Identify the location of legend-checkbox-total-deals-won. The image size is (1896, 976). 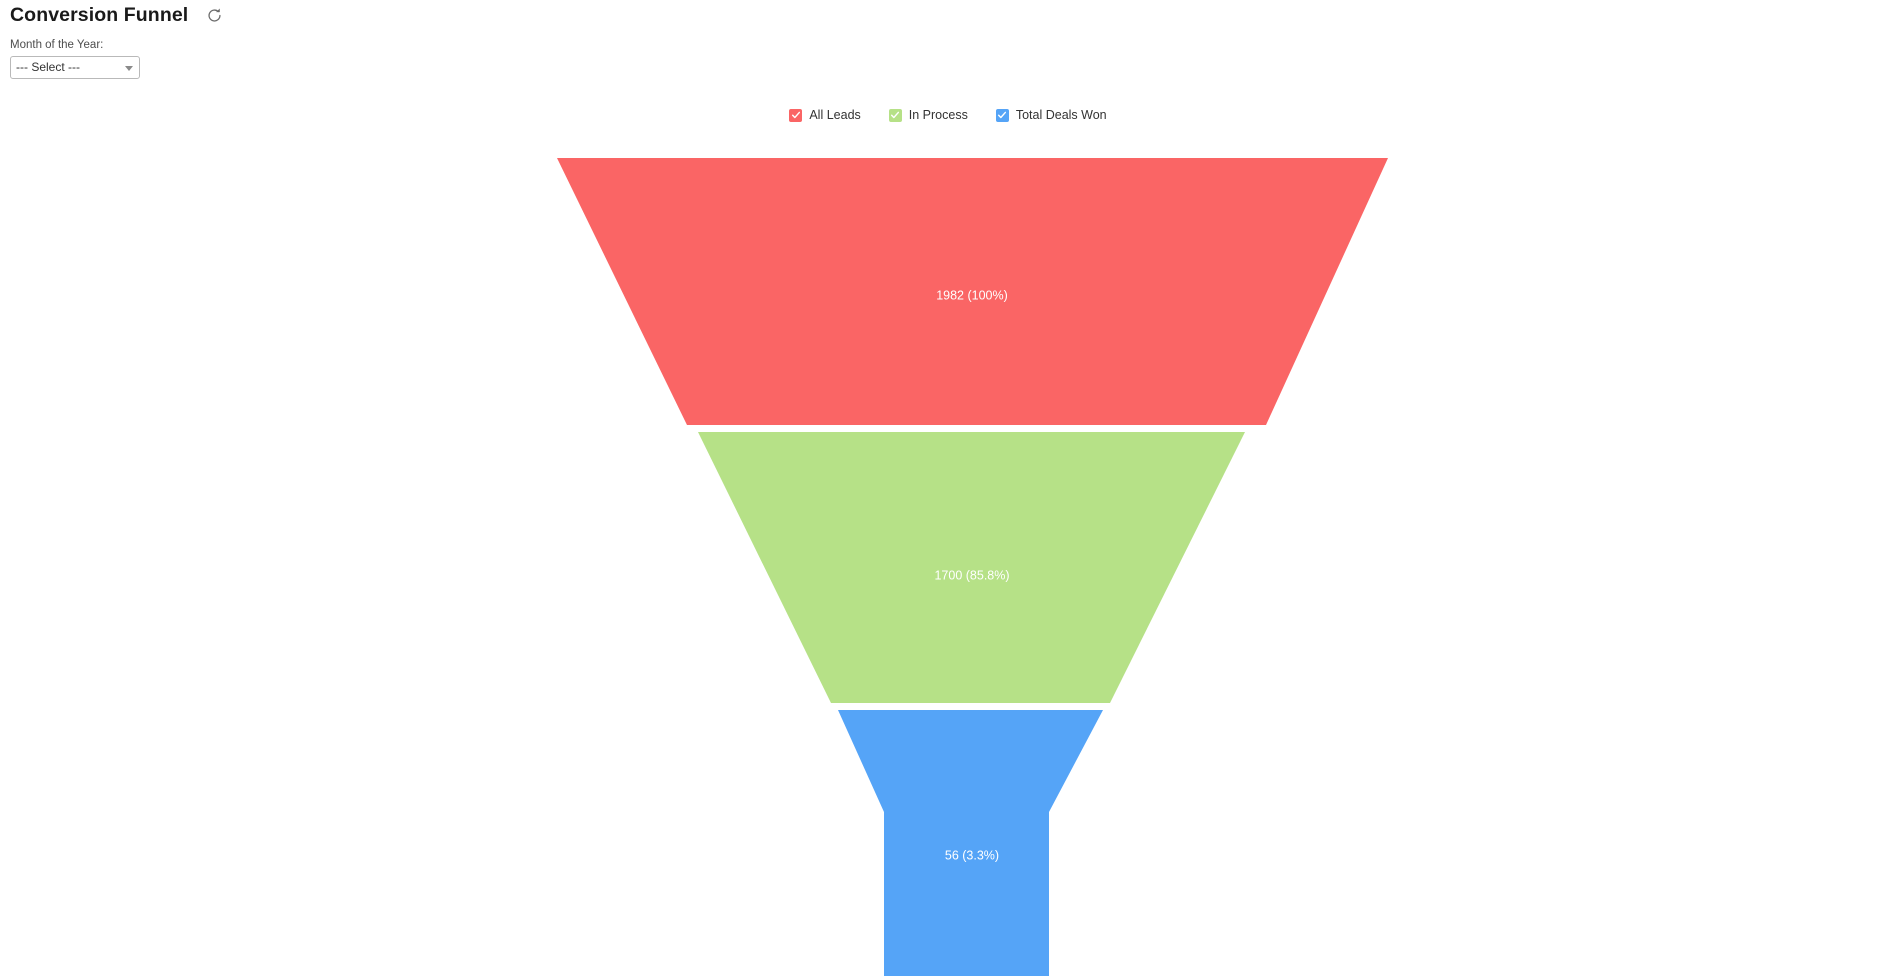
(1002, 115).